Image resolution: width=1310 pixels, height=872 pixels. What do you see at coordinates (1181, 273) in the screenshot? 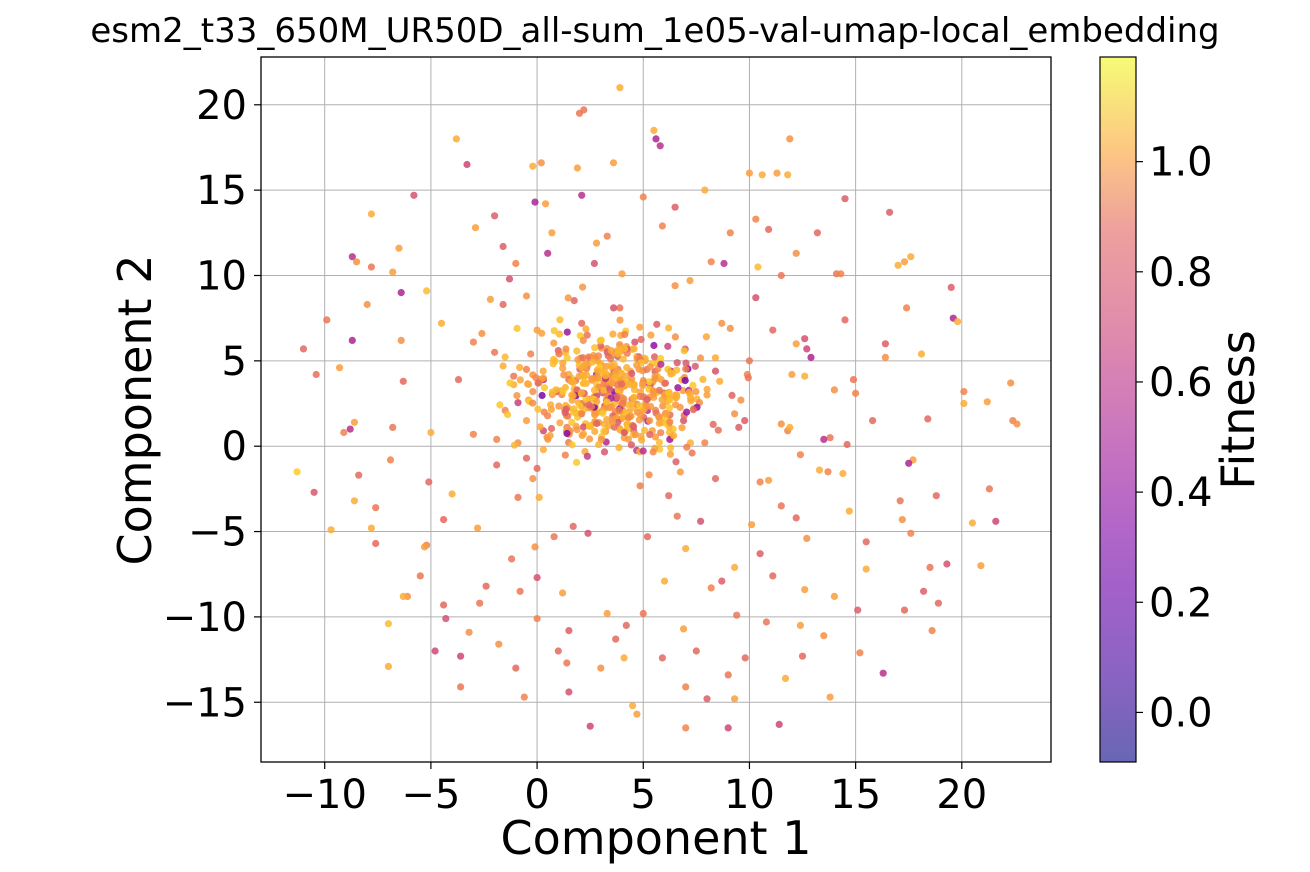
I see `colorbar-tick-label: 0.8` at bounding box center [1181, 273].